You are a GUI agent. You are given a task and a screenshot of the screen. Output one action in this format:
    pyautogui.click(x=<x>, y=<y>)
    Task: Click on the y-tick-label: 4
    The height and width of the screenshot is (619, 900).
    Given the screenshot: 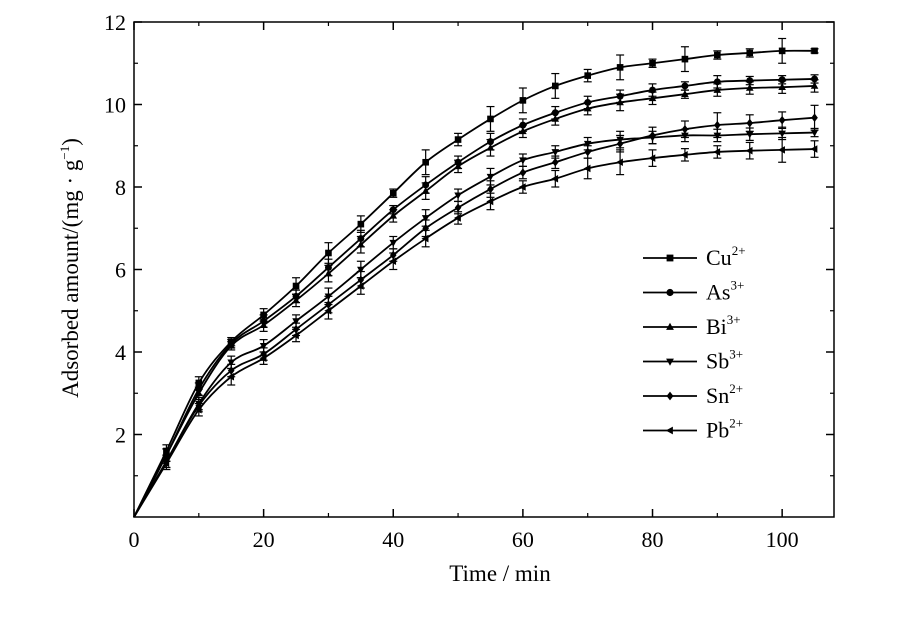 What is the action you would take?
    pyautogui.click(x=120, y=352)
    